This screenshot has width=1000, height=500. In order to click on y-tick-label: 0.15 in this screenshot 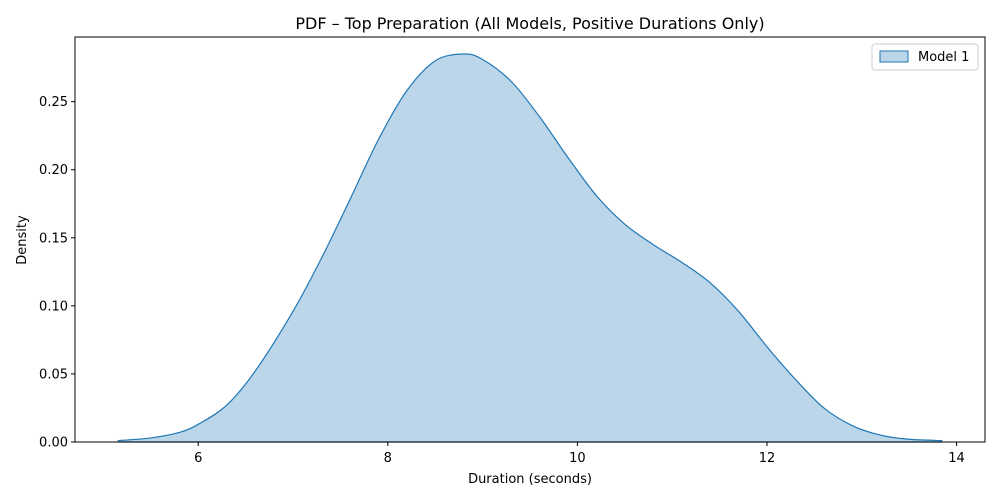, I will do `click(53, 238)`.